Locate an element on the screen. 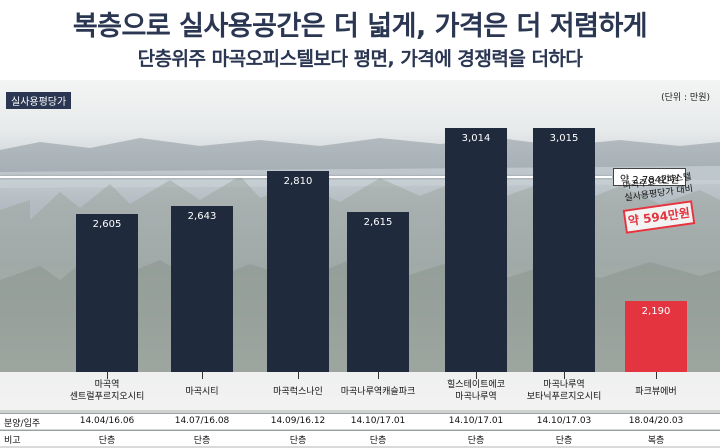 The height and width of the screenshot is (448, 720). table-cell: 14.04/16.06 is located at coordinates (107, 421).